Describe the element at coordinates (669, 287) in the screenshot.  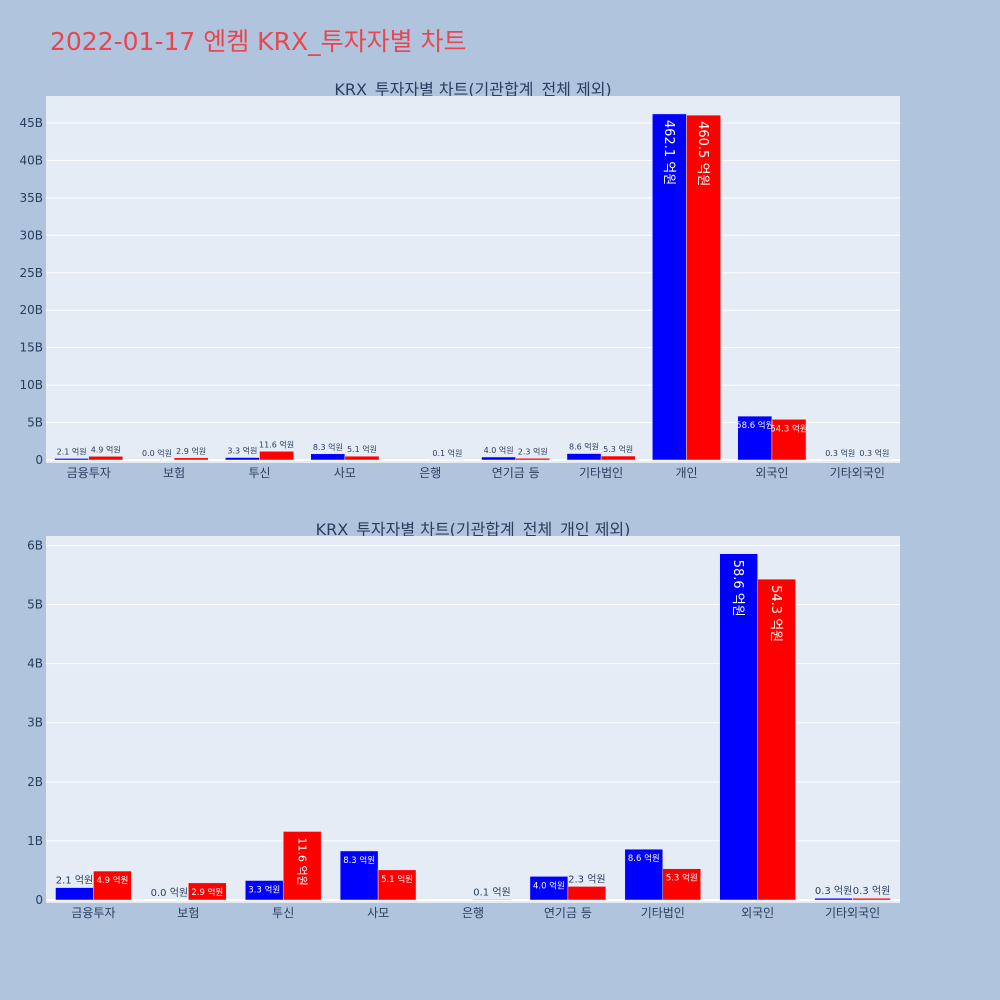
I see `bar-개인-s0` at that location.